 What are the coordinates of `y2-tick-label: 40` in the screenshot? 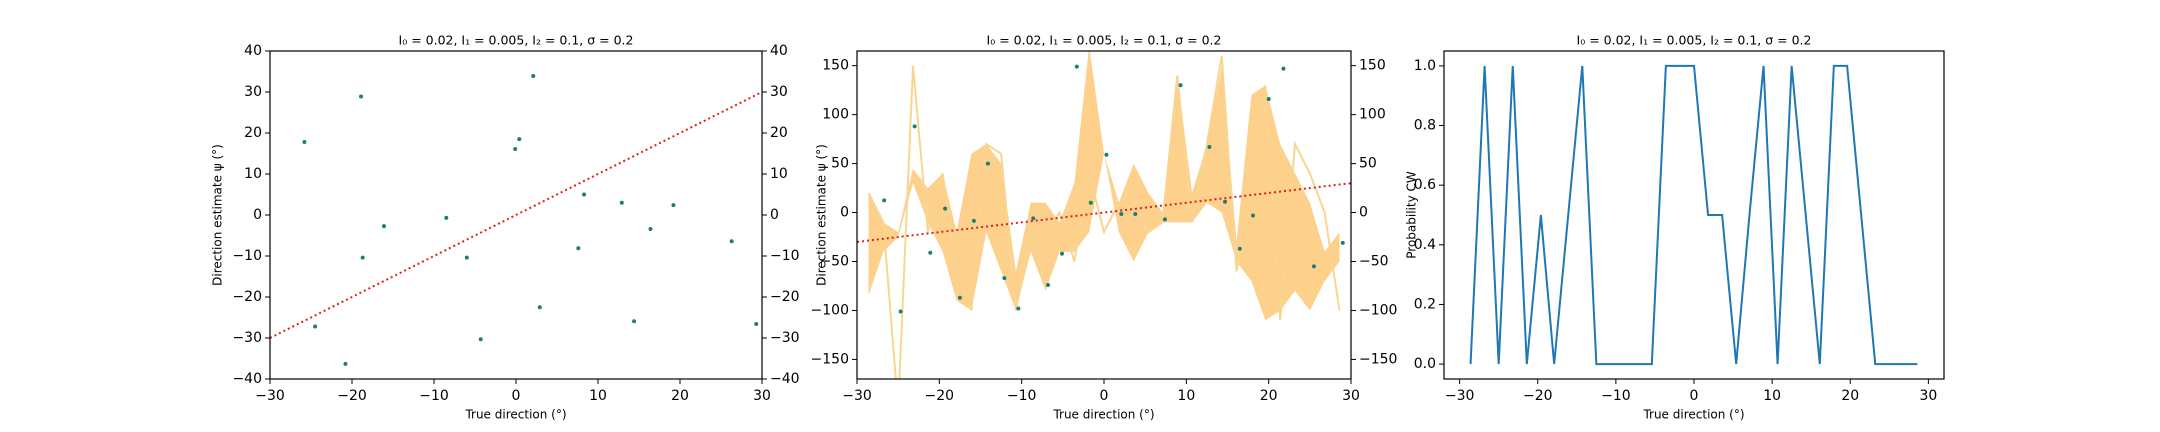 It's located at (779, 51).